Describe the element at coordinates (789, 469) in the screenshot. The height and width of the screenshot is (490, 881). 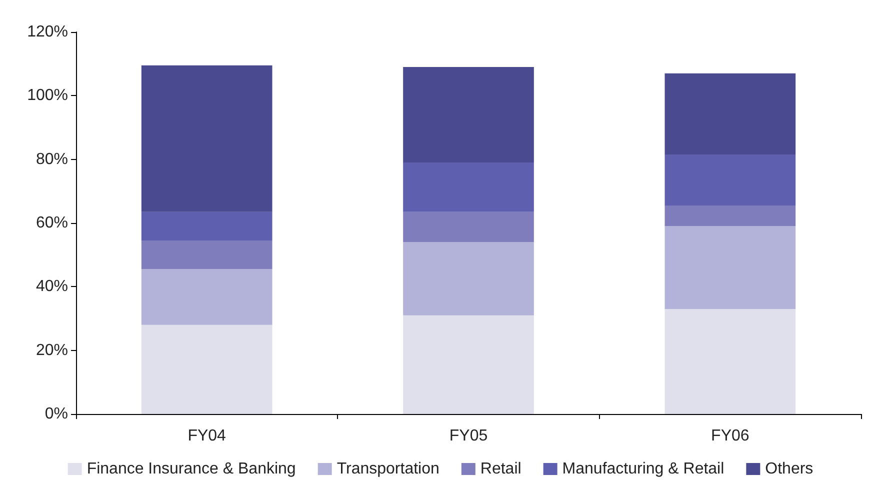
I see `legend-label: Others` at that location.